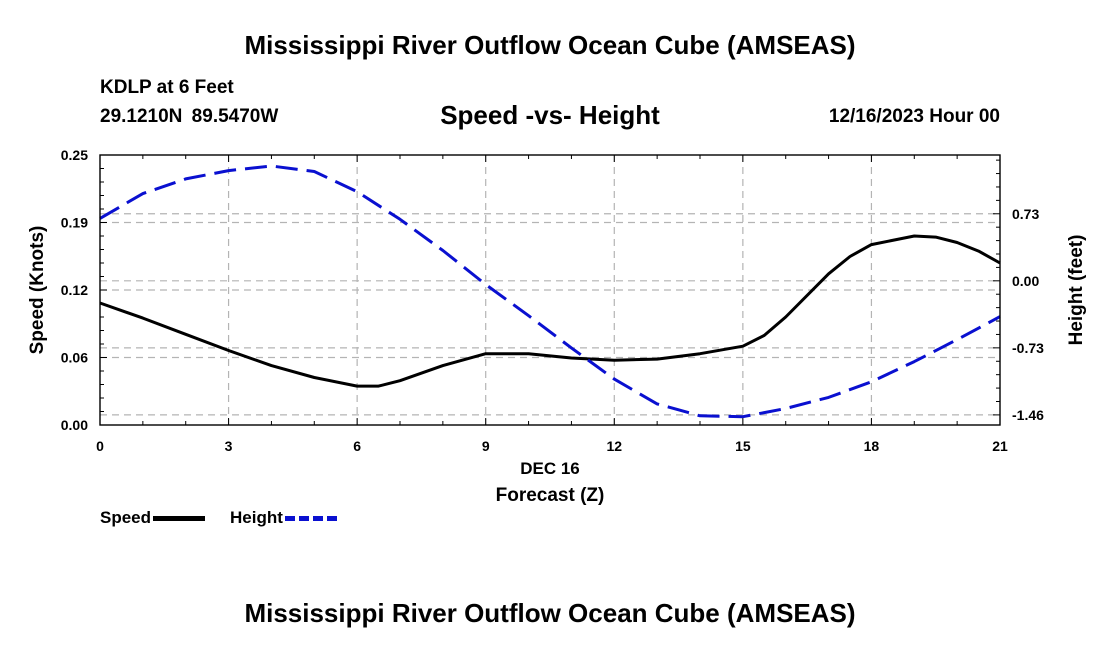 Image resolution: width=1100 pixels, height=650 pixels. I want to click on legend-speed-label: Speed, so click(126, 517).